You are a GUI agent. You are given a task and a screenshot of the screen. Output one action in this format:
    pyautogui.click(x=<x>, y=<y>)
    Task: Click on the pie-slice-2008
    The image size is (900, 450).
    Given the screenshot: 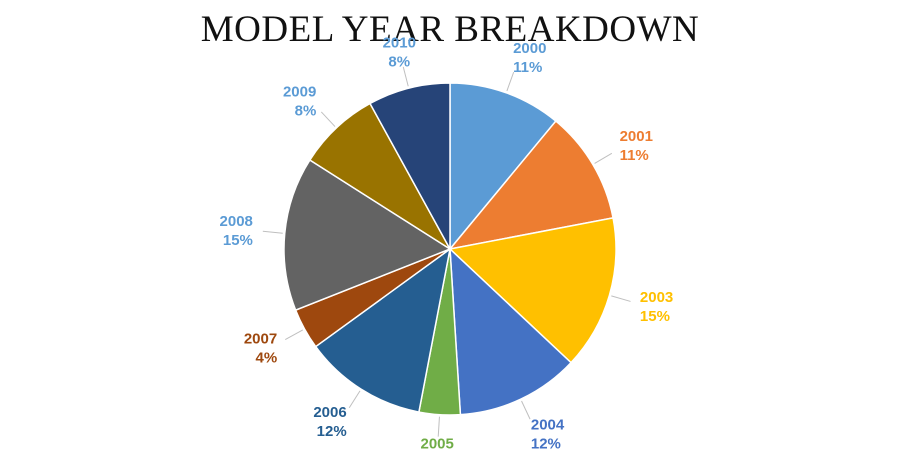 What is the action you would take?
    pyautogui.click(x=367, y=235)
    